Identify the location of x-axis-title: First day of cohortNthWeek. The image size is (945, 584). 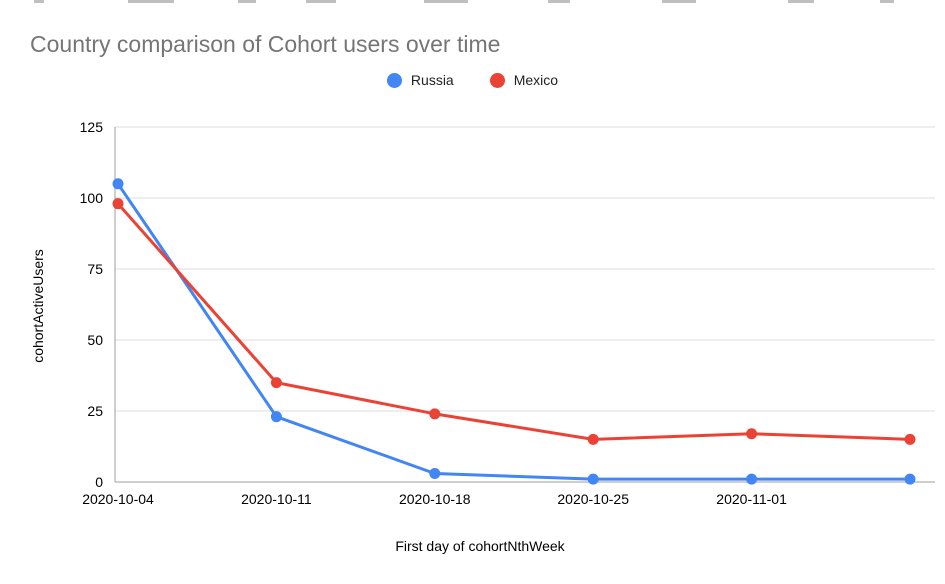
(480, 546).